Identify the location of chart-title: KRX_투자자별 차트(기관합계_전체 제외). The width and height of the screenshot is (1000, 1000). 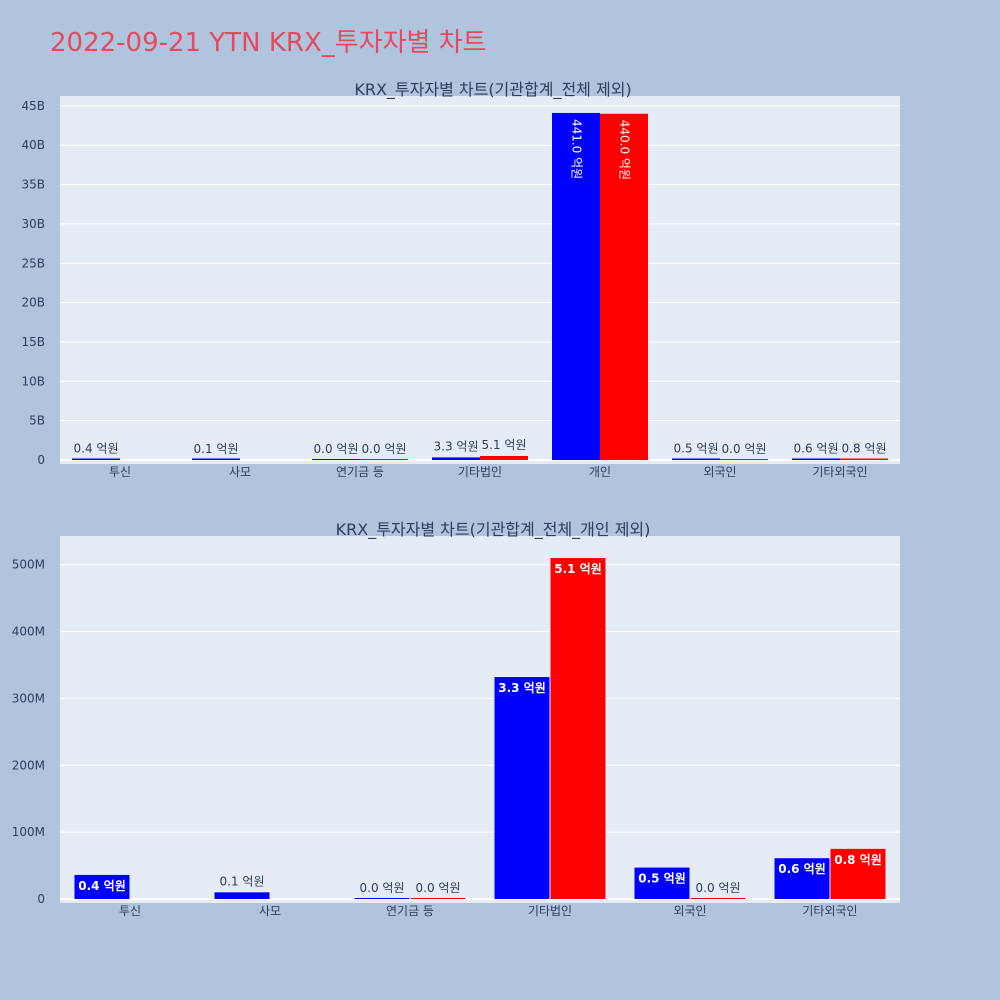
(492, 90).